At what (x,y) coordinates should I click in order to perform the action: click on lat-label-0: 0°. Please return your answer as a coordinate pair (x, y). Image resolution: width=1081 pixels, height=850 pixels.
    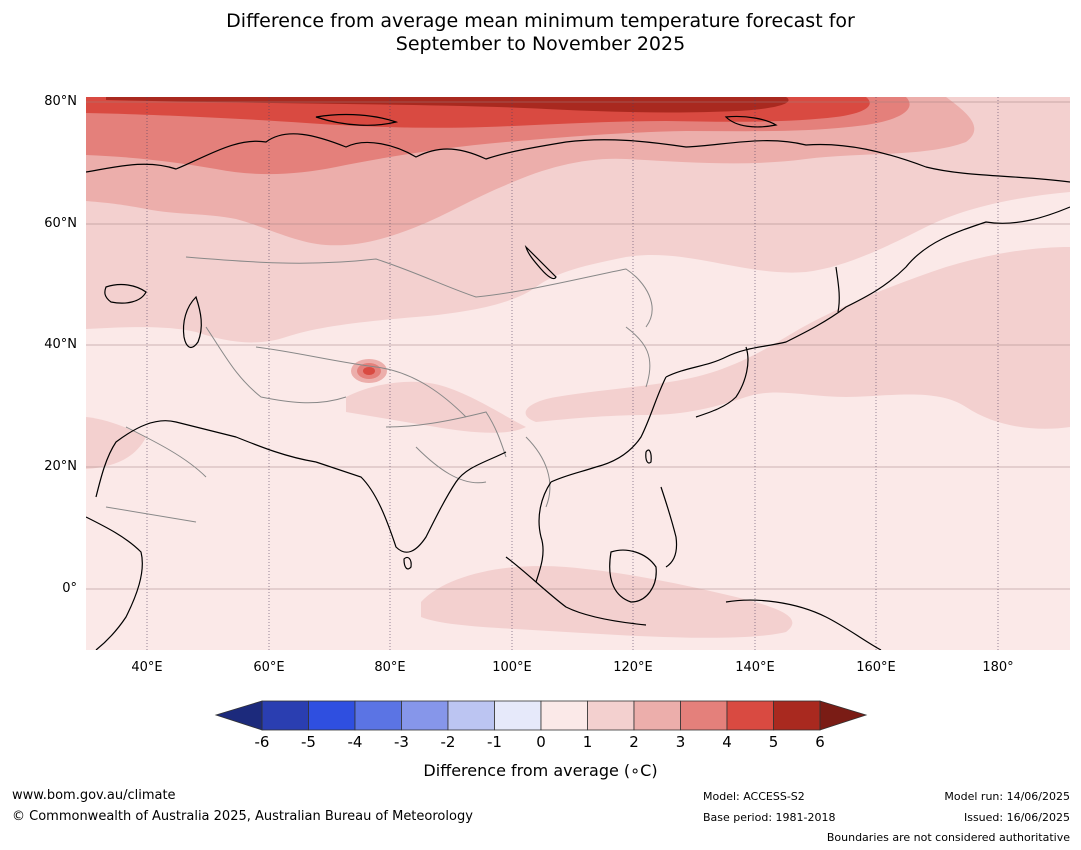
    Looking at the image, I should click on (69, 588).